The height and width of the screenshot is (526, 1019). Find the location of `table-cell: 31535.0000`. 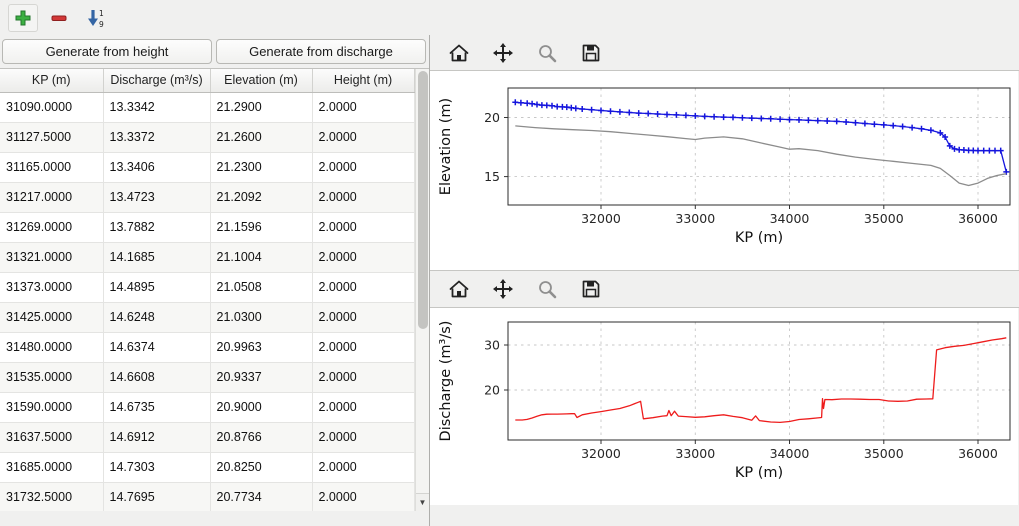

table-cell: 31535.0000 is located at coordinates (52, 377).